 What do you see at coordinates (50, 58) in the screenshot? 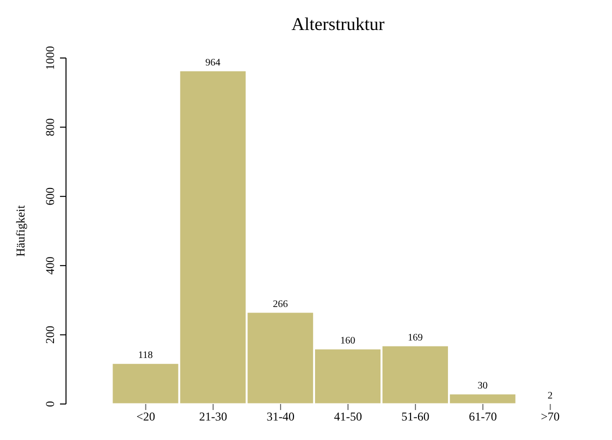
I see `y-tick-label: 1000` at bounding box center [50, 58].